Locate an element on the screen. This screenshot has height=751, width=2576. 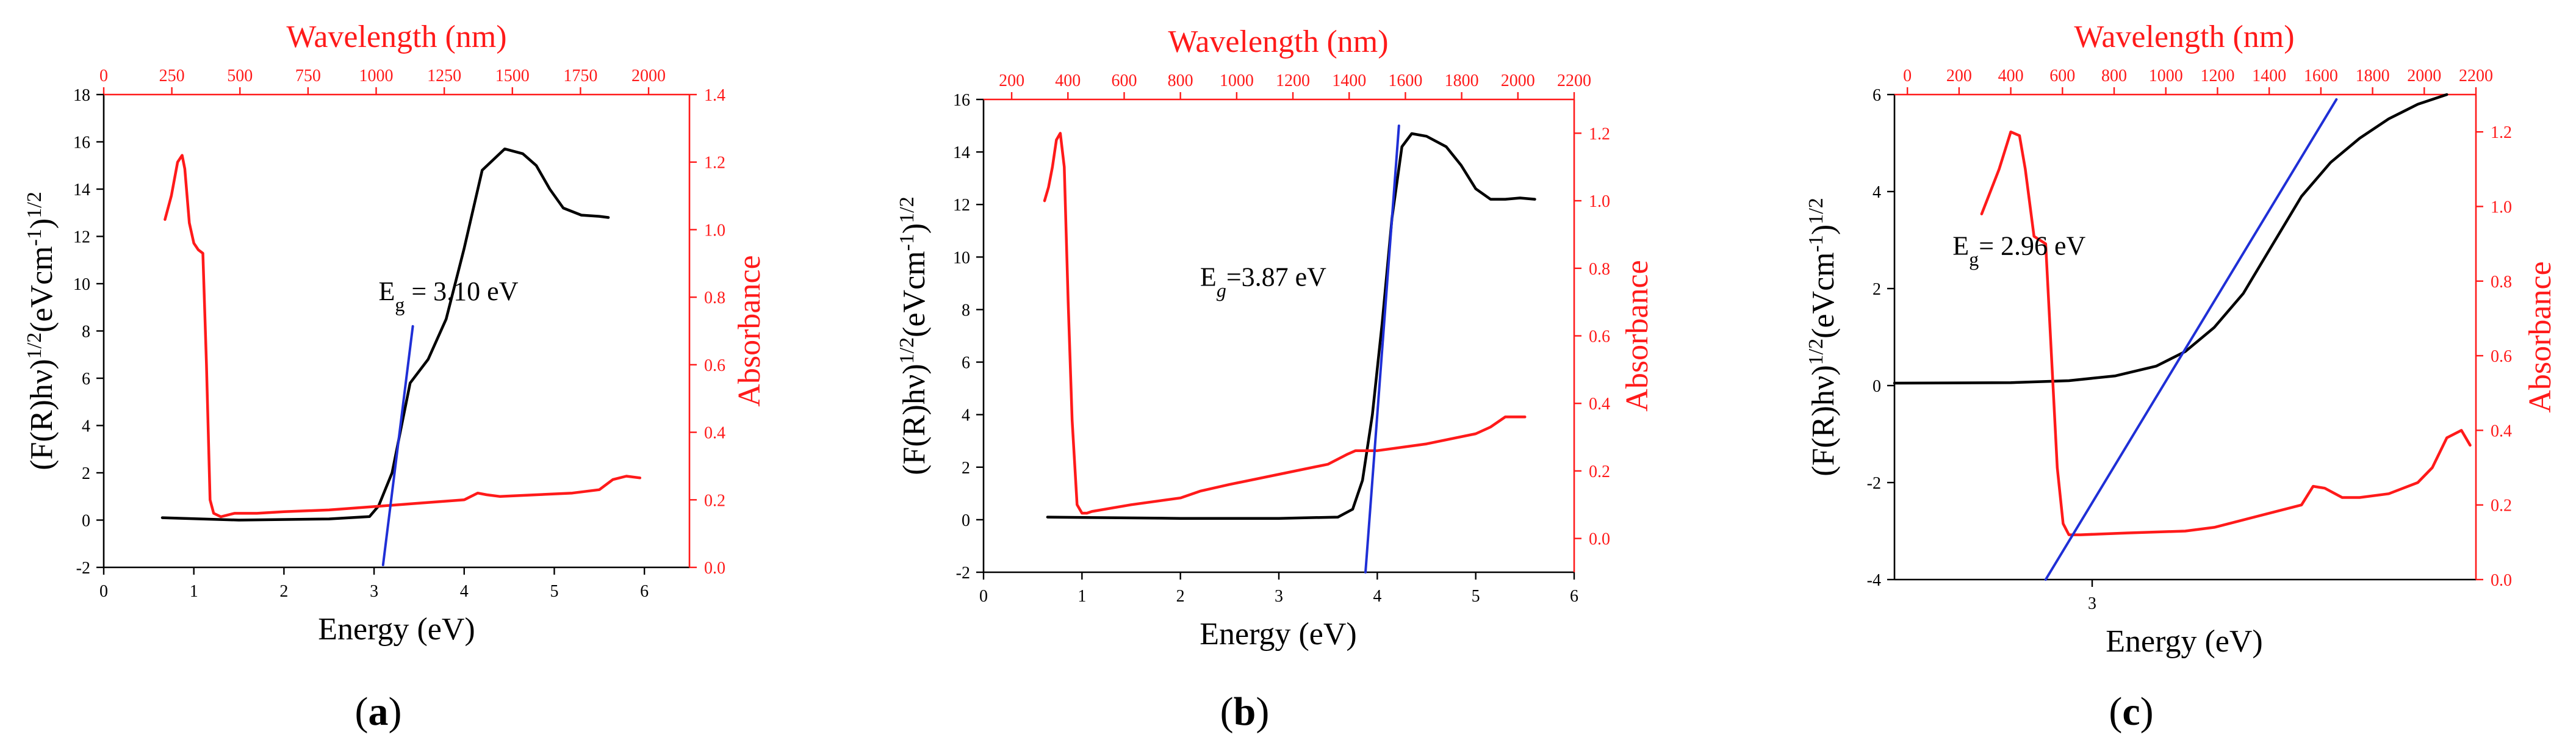
top-tick-label: 750 is located at coordinates (308, 75).